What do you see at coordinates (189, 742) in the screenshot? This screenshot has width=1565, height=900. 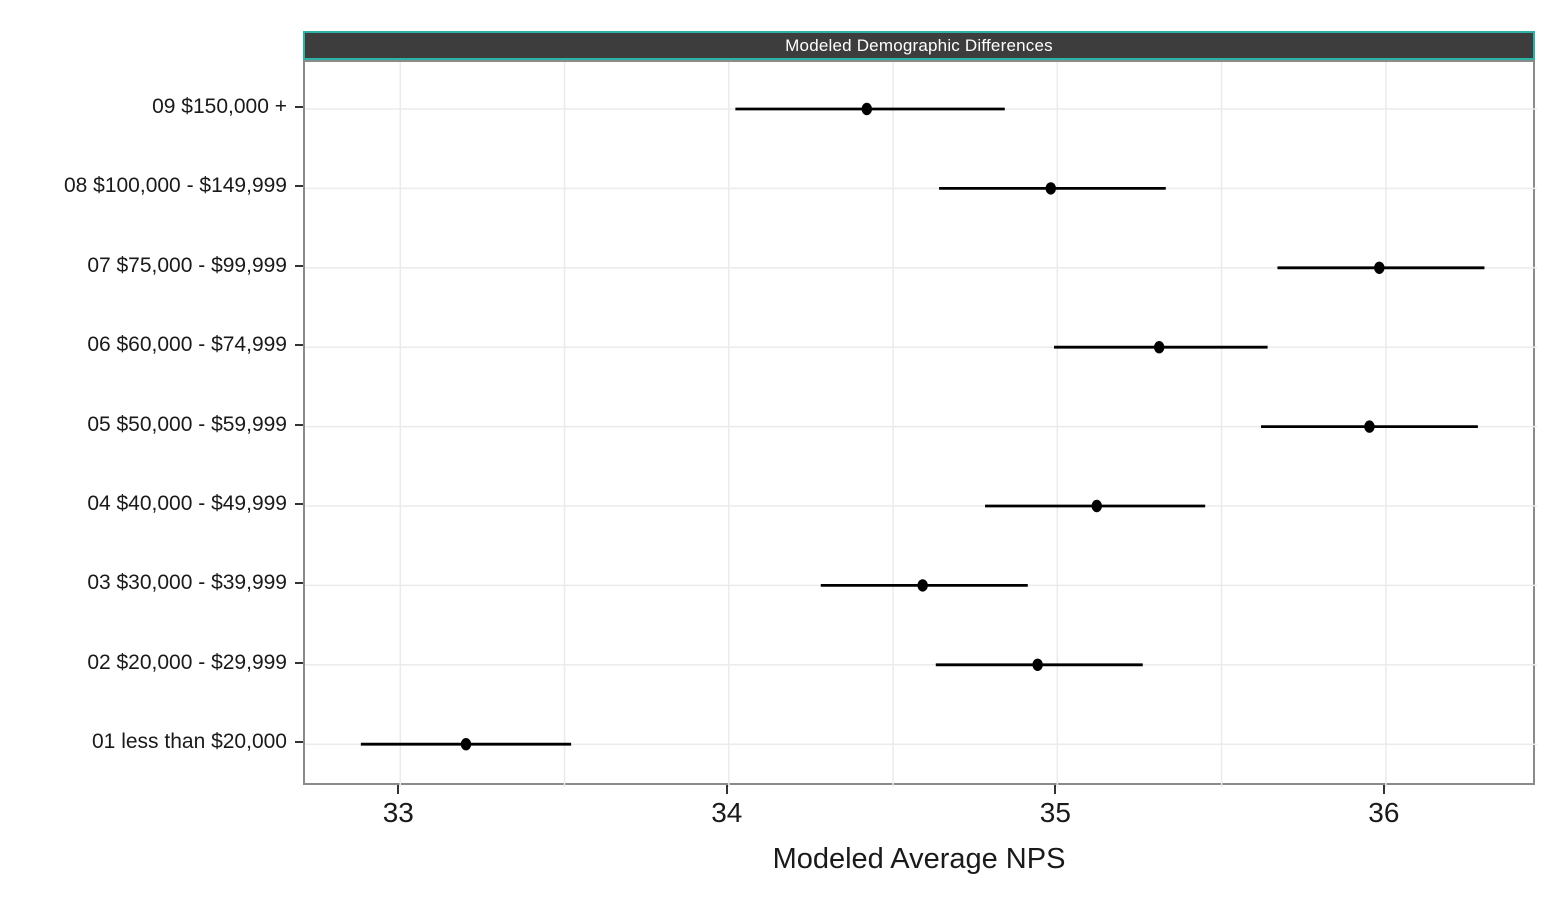 I see `y-tick-label: 01 less than $20,000` at bounding box center [189, 742].